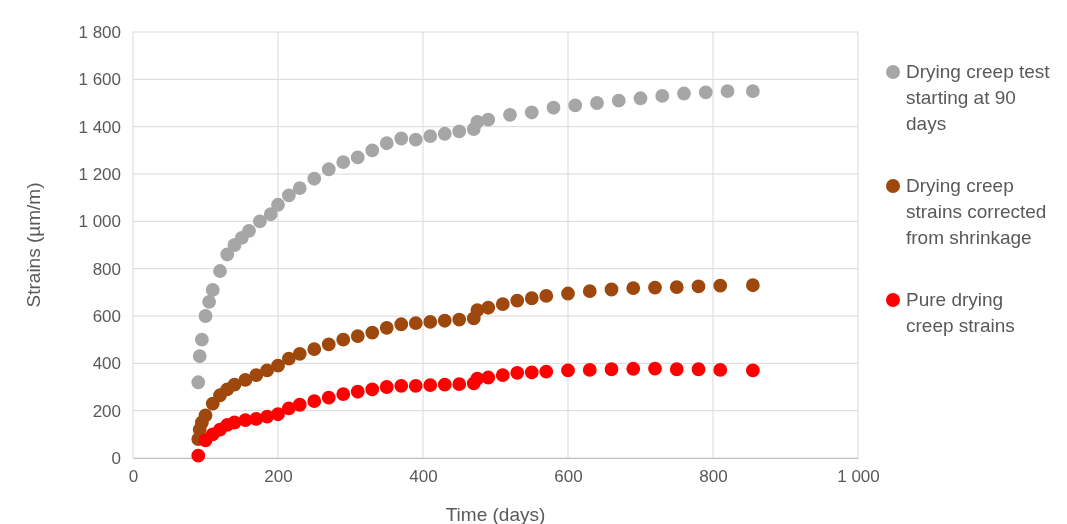 The width and height of the screenshot is (1067, 524). I want to click on x-tick-label: 400, so click(423, 477).